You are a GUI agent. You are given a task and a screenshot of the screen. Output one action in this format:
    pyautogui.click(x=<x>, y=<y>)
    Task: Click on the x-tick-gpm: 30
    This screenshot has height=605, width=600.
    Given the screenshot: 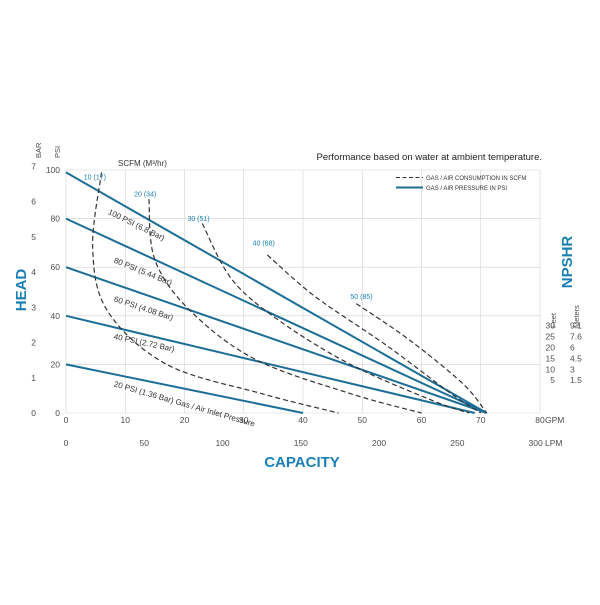 What is the action you would take?
    pyautogui.click(x=244, y=420)
    